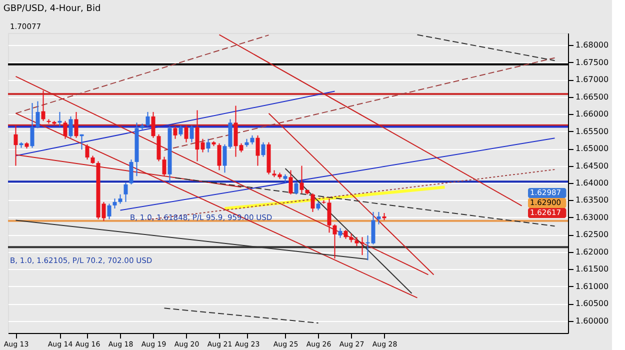 The height and width of the screenshot is (350, 625). What do you see at coordinates (592, 131) in the screenshot?
I see `y-tick-label: 1.65500` at bounding box center [592, 131].